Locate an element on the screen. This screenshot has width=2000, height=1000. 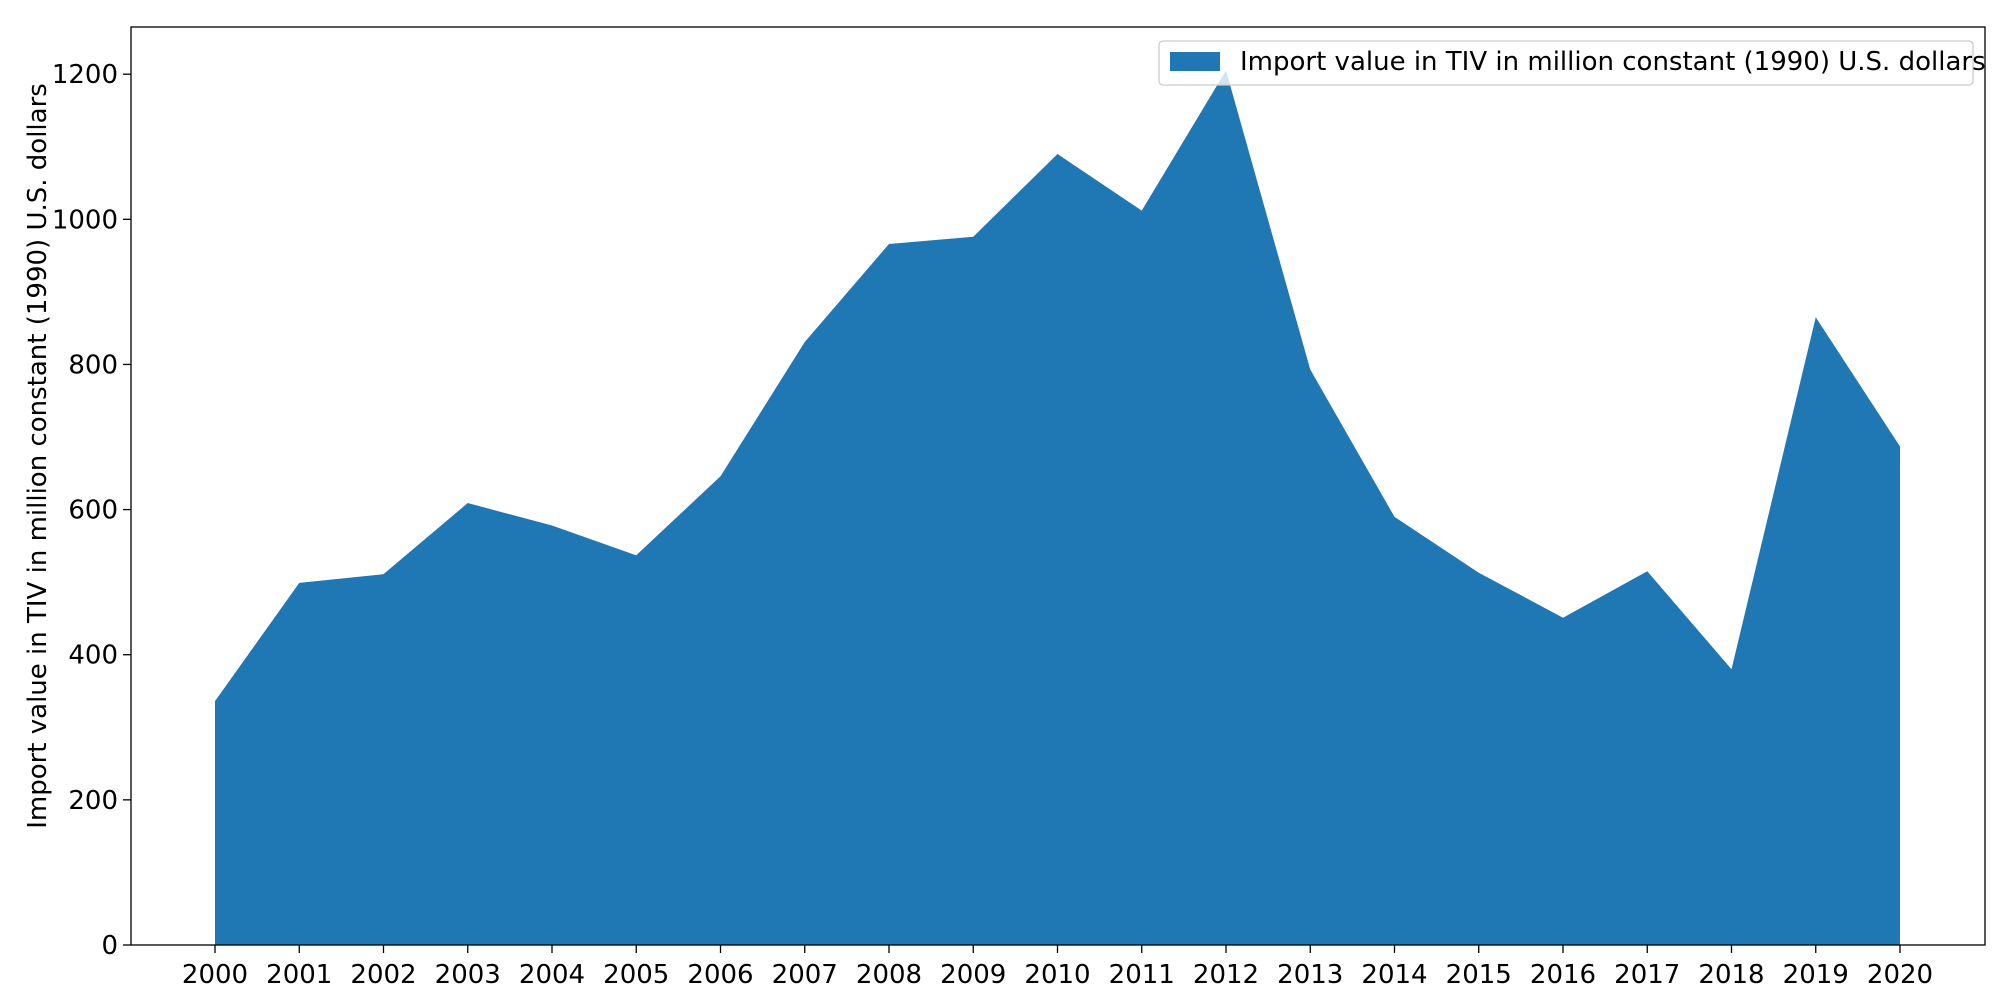
x-tick-label: 2017 is located at coordinates (1647, 975).